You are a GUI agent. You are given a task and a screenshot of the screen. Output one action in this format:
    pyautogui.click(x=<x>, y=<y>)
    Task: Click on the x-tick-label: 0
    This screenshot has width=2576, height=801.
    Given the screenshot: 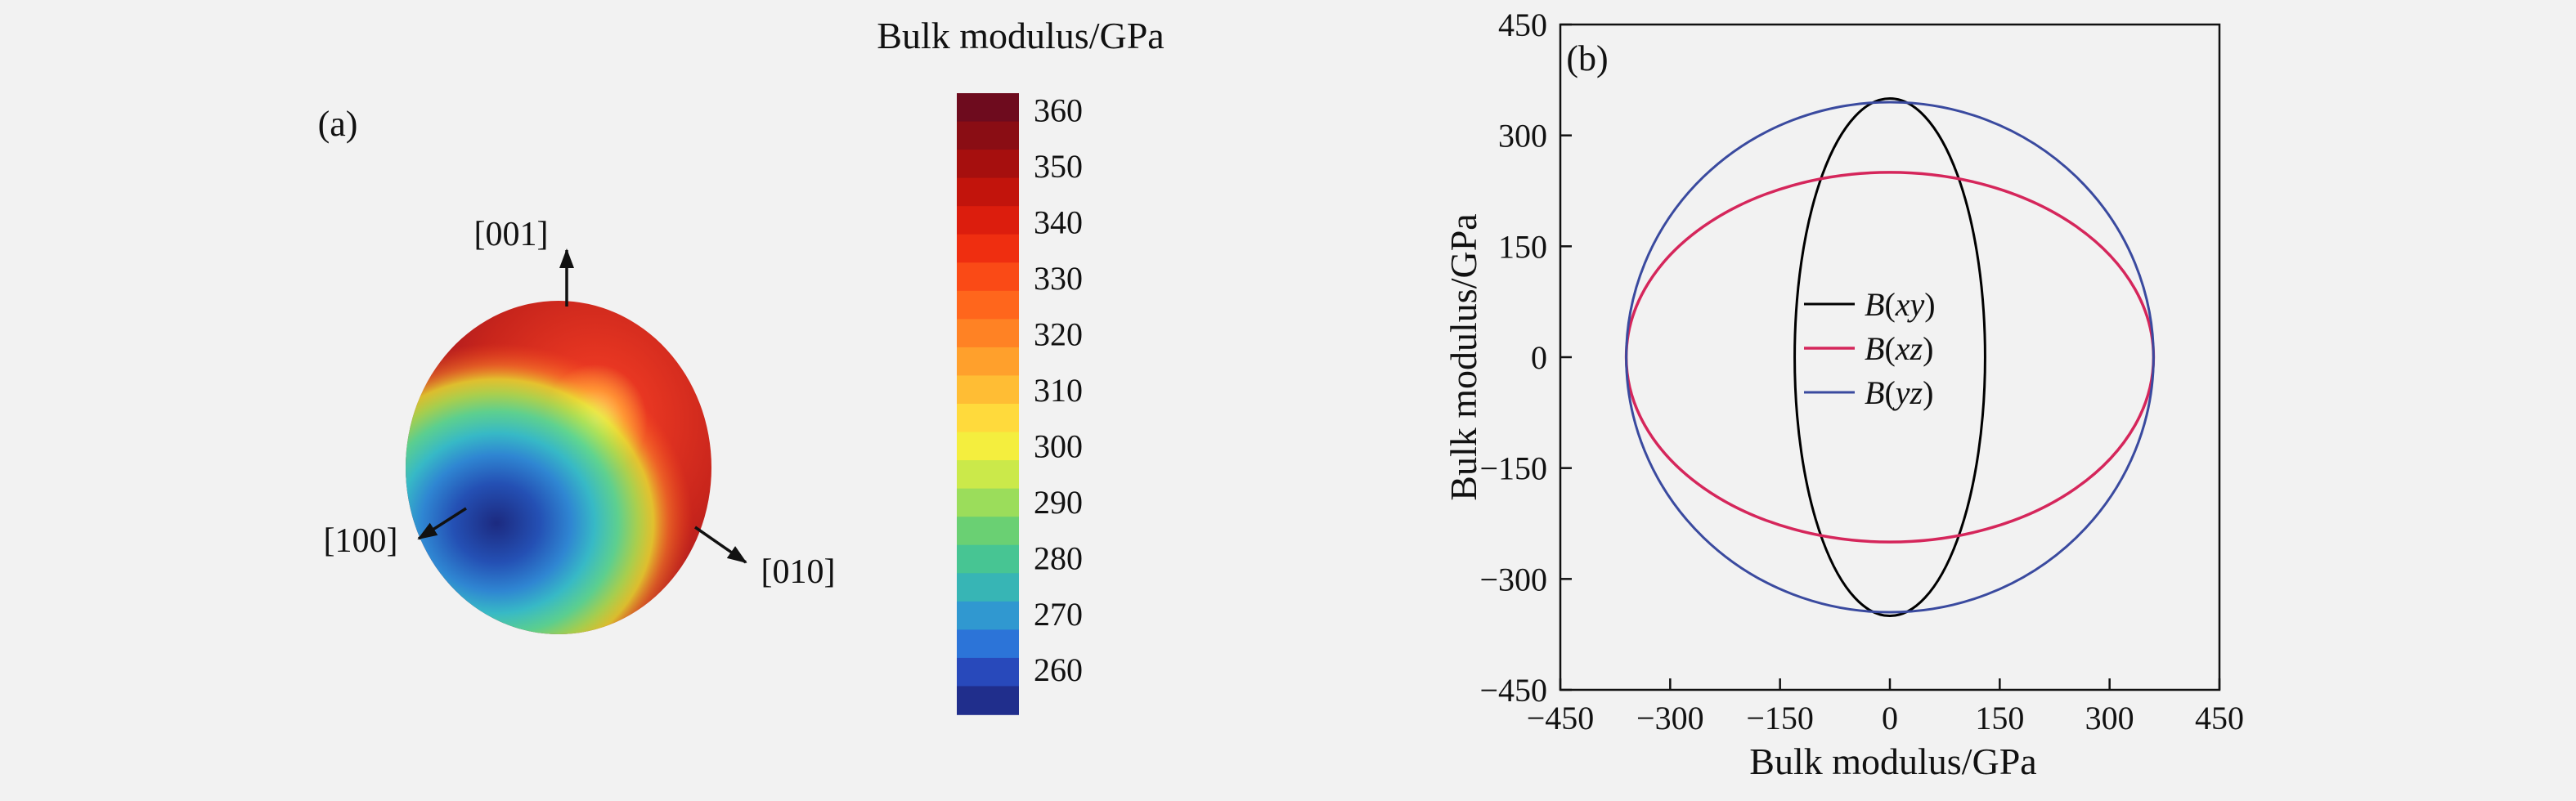 What is the action you would take?
    pyautogui.click(x=1890, y=718)
    